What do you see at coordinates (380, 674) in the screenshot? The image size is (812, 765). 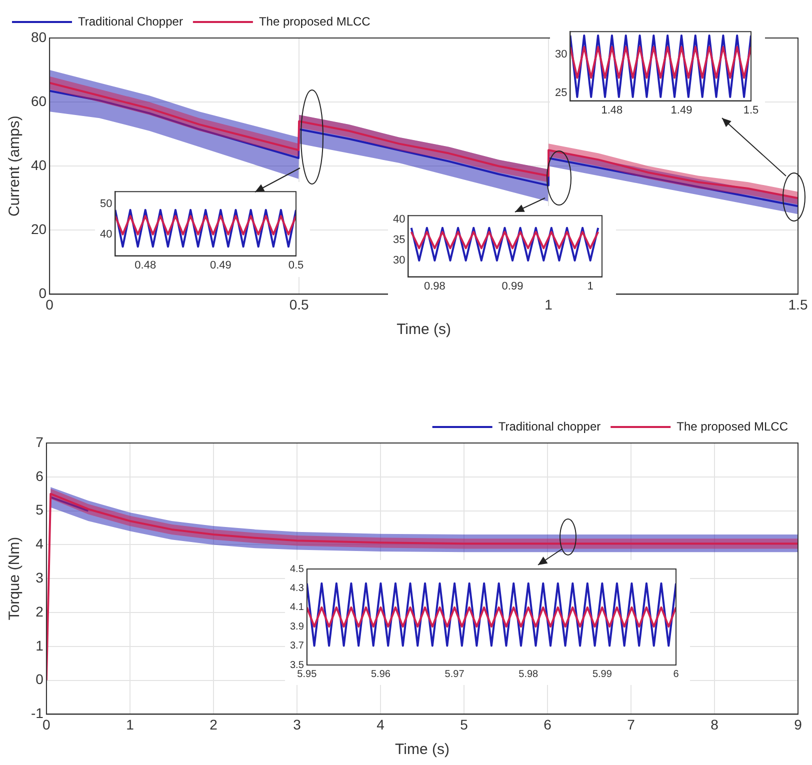 I see `x-tick-label: 5.96` at bounding box center [380, 674].